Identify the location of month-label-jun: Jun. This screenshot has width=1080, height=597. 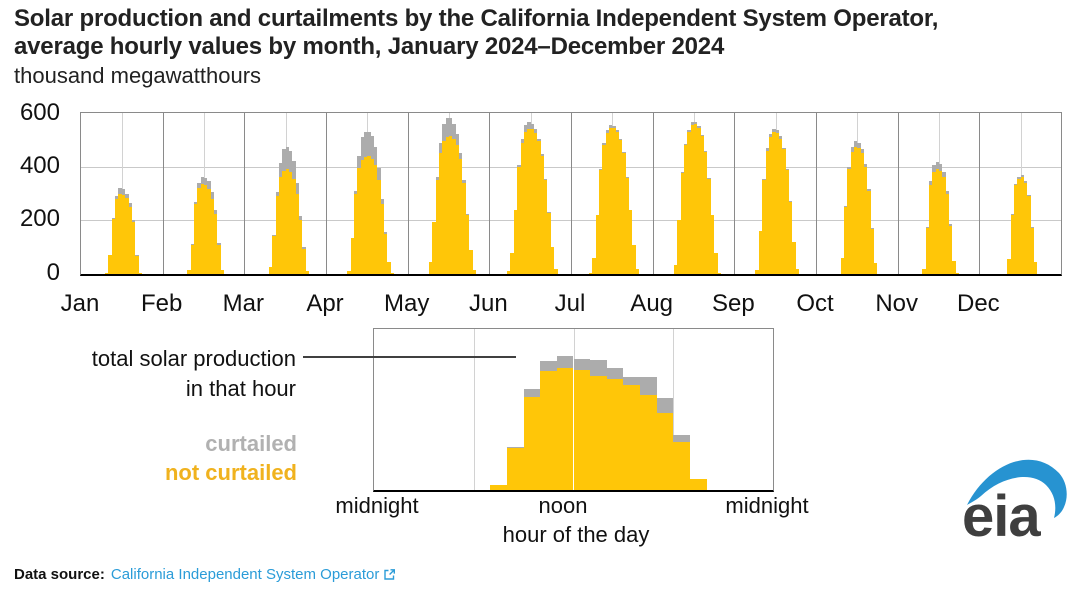
(488, 303).